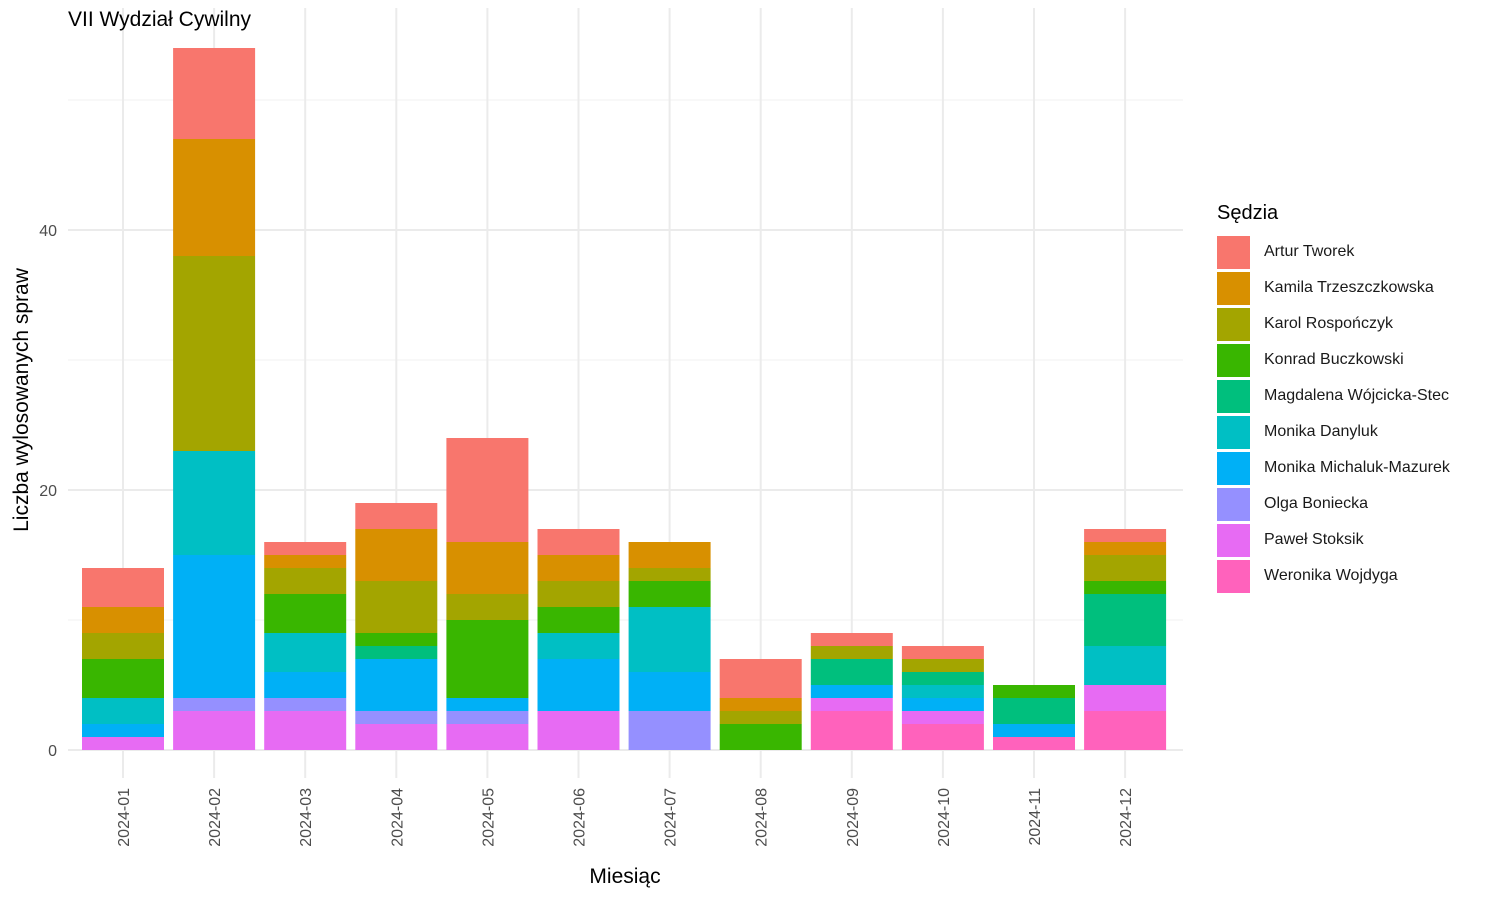 The height and width of the screenshot is (900, 1500). What do you see at coordinates (21, 400) in the screenshot?
I see `y-axis-label: Liczba wylosowanych spraw` at bounding box center [21, 400].